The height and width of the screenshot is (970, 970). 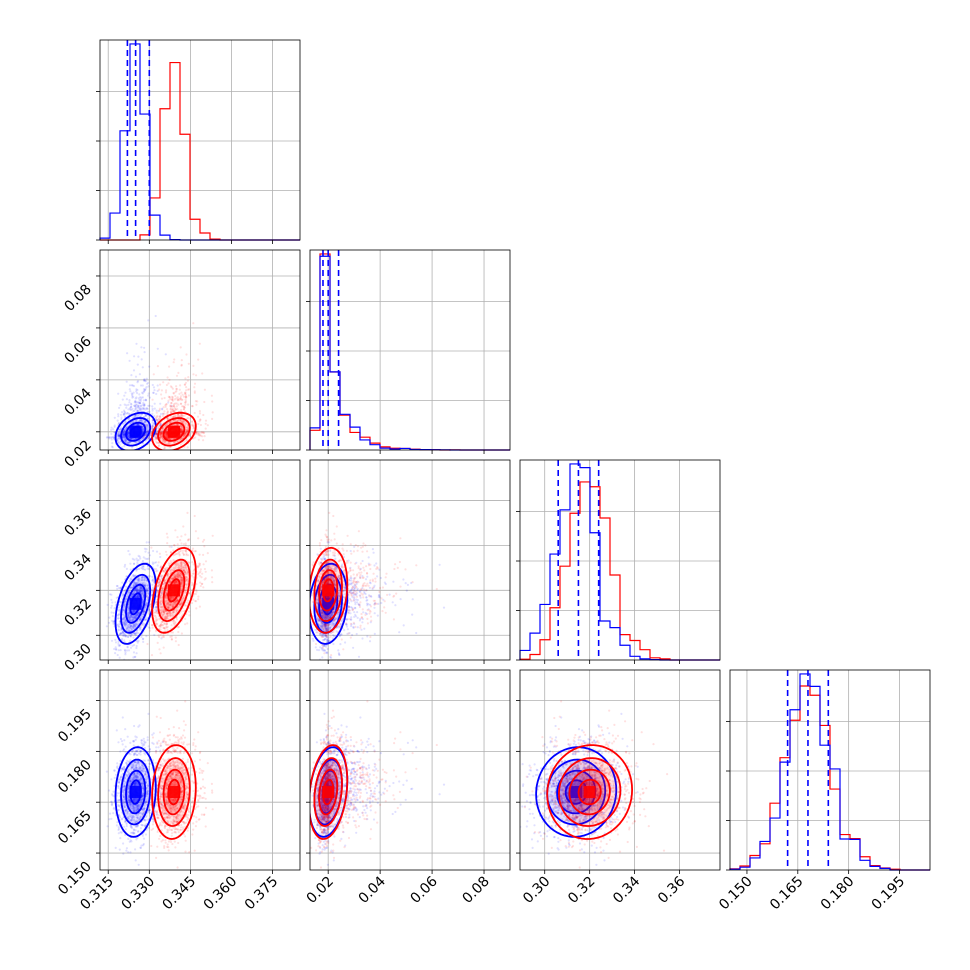 I want to click on y-tick-label: 0.06, so click(x=77, y=349).